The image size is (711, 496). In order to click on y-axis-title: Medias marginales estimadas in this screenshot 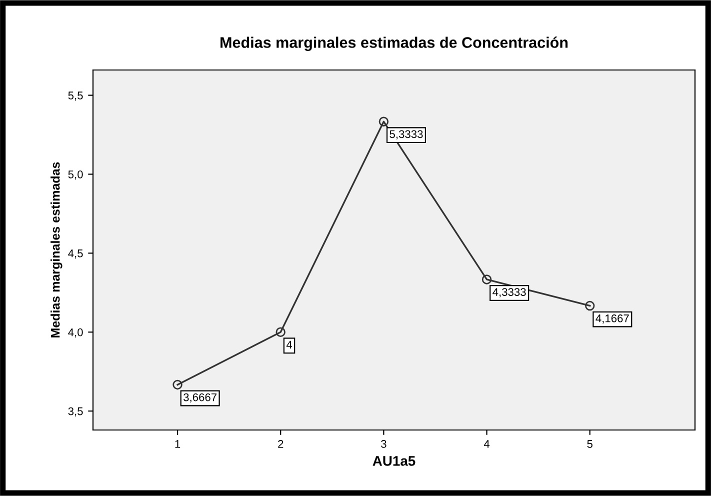, I will do `click(56, 250)`.